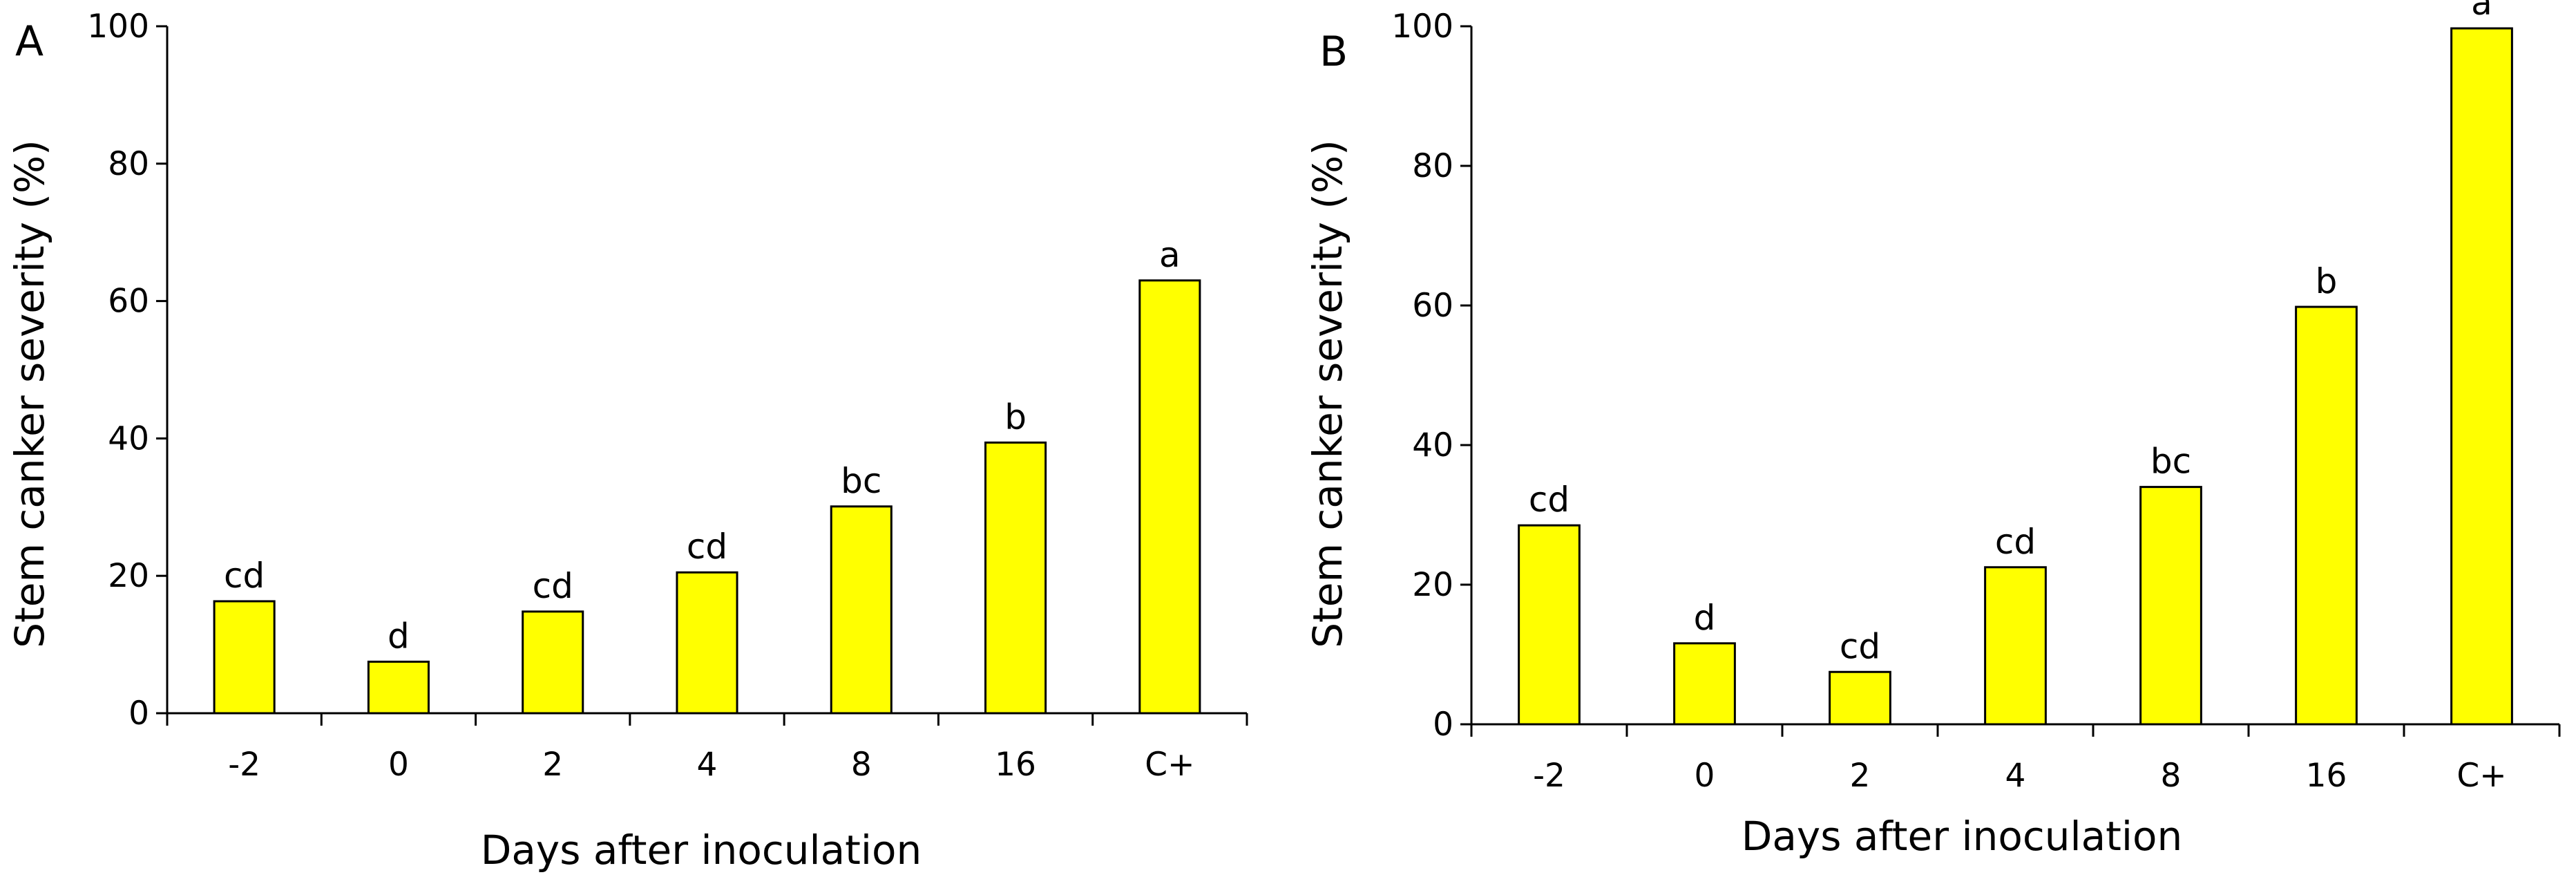  I want to click on x-tick-label-b-4: 8, so click(2171, 776).